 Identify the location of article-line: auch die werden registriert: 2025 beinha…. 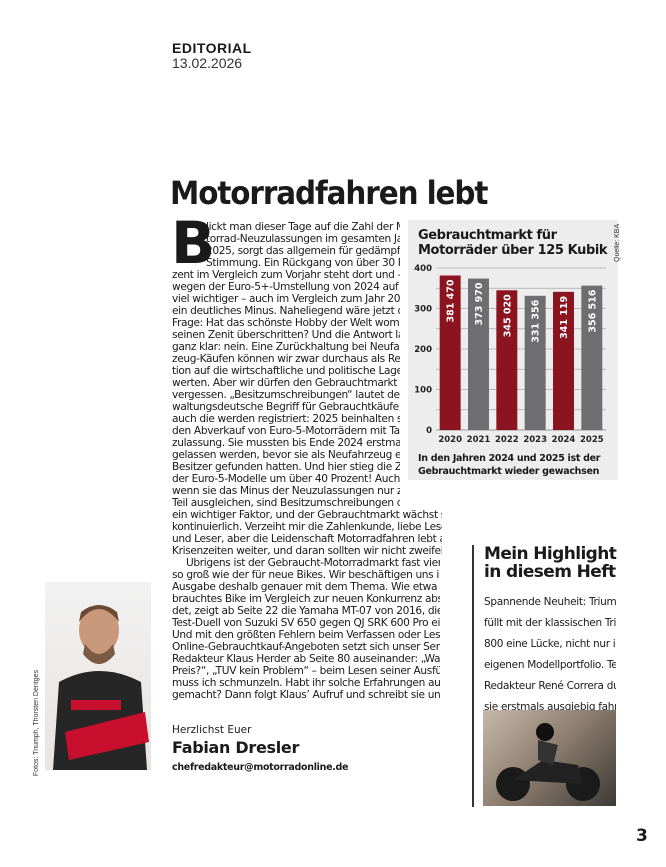
(286, 419).